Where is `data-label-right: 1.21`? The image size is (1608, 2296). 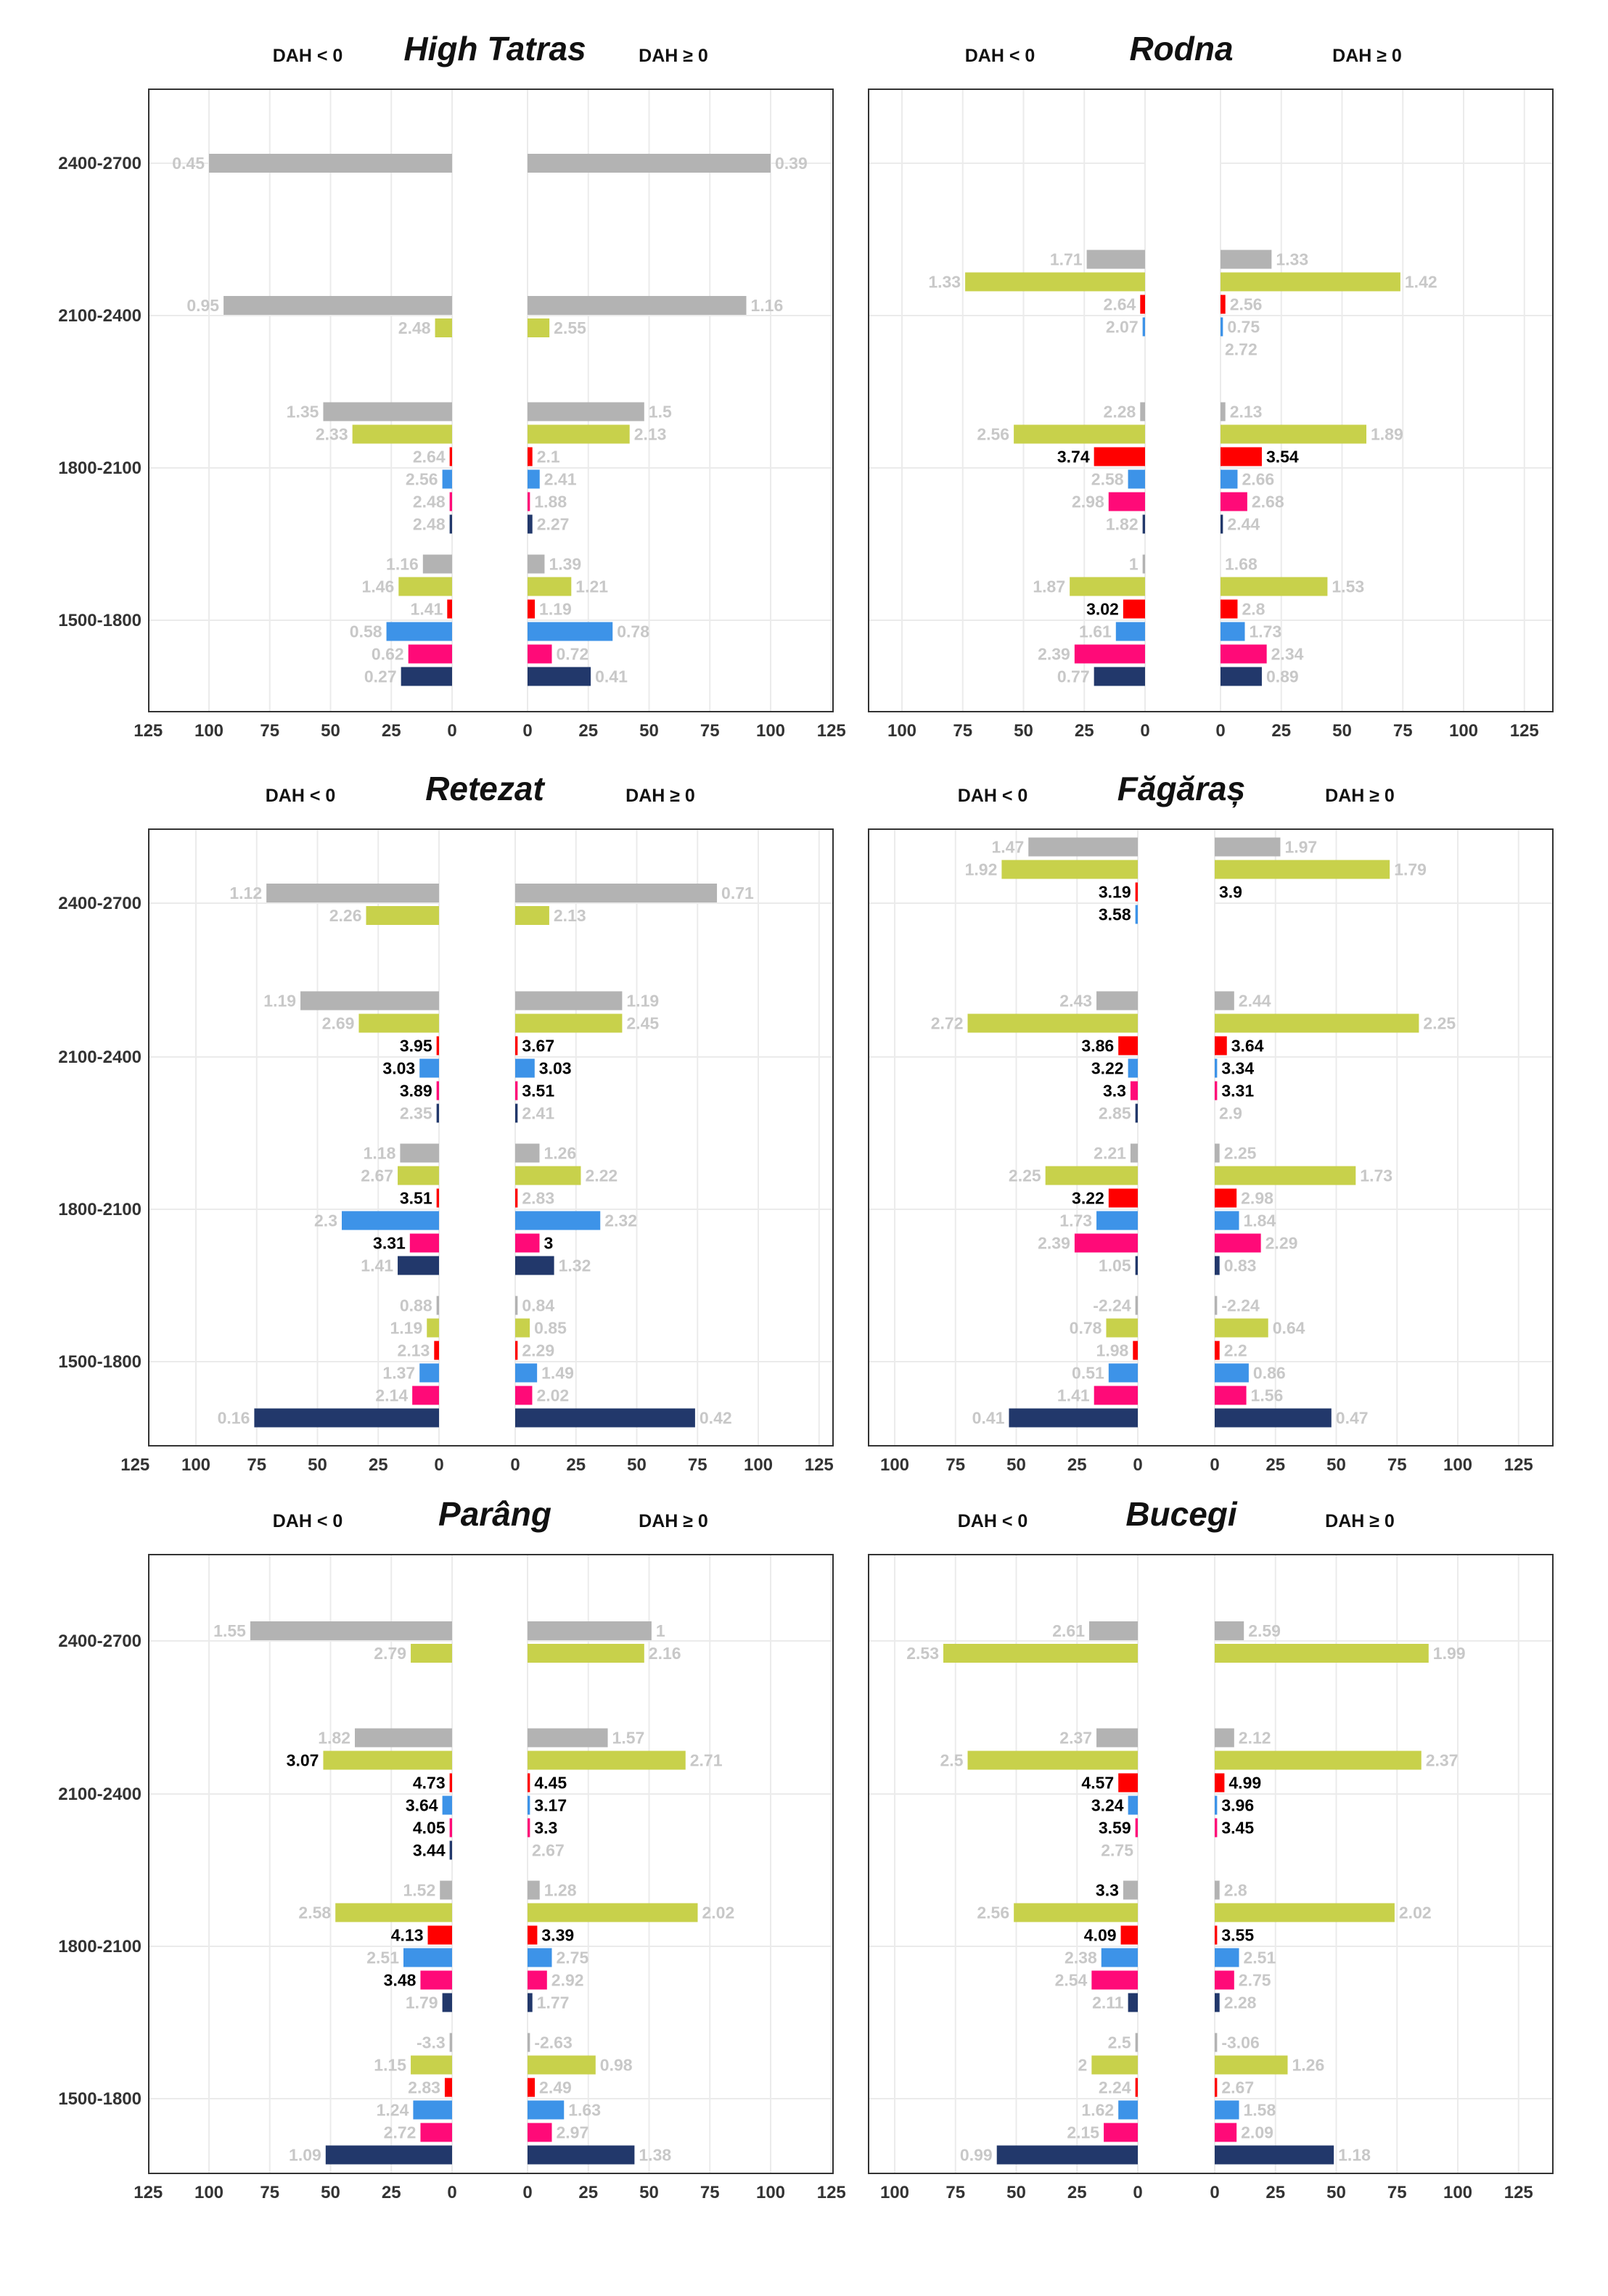 data-label-right: 1.21 is located at coordinates (591, 586).